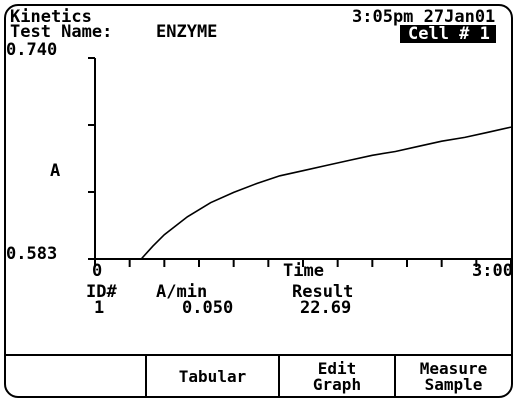  Describe the element at coordinates (99, 308) in the screenshot. I see `results-id-value: 1` at that location.